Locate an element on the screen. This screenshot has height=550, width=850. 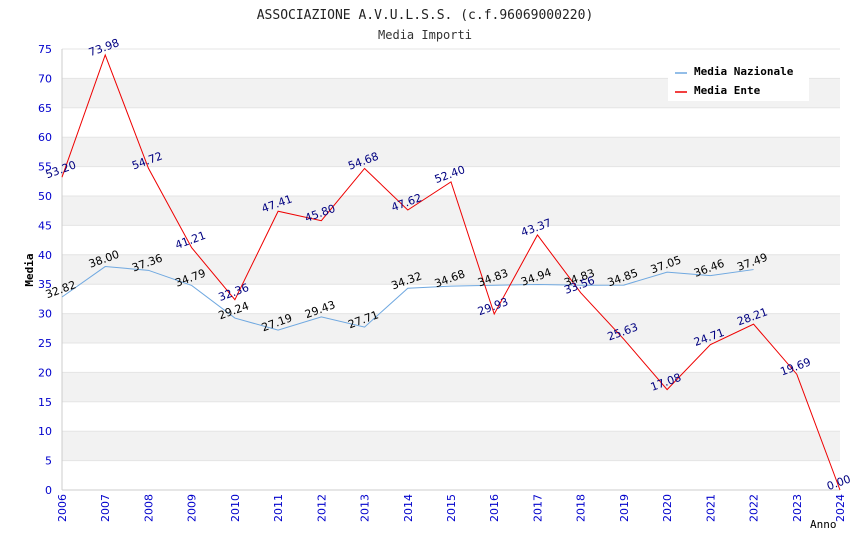
data-label: 41.21 is located at coordinates (190, 240).